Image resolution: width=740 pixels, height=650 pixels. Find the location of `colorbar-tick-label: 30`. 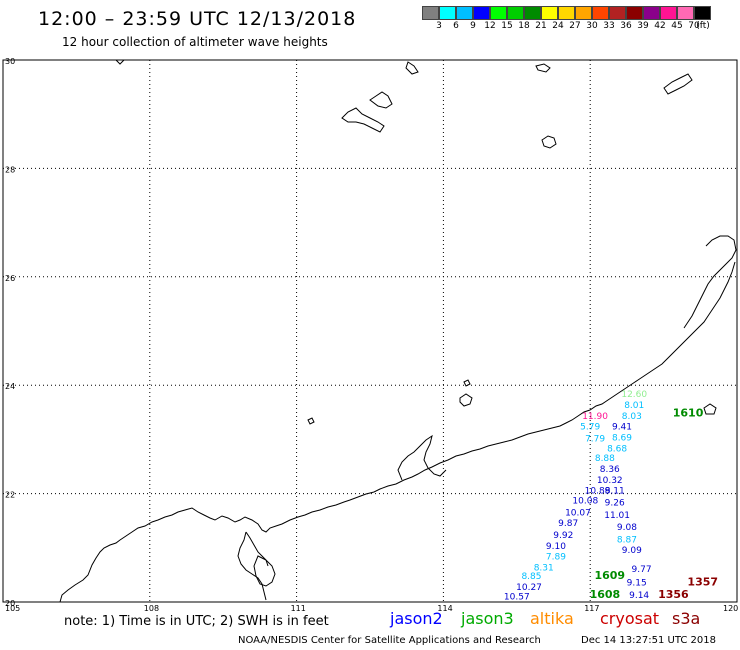

colorbar-tick-label: 30 is located at coordinates (592, 26).